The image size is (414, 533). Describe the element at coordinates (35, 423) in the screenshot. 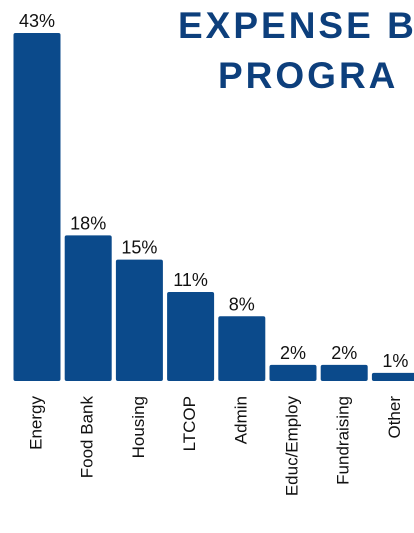

I see `x-tick-label: Energy` at that location.